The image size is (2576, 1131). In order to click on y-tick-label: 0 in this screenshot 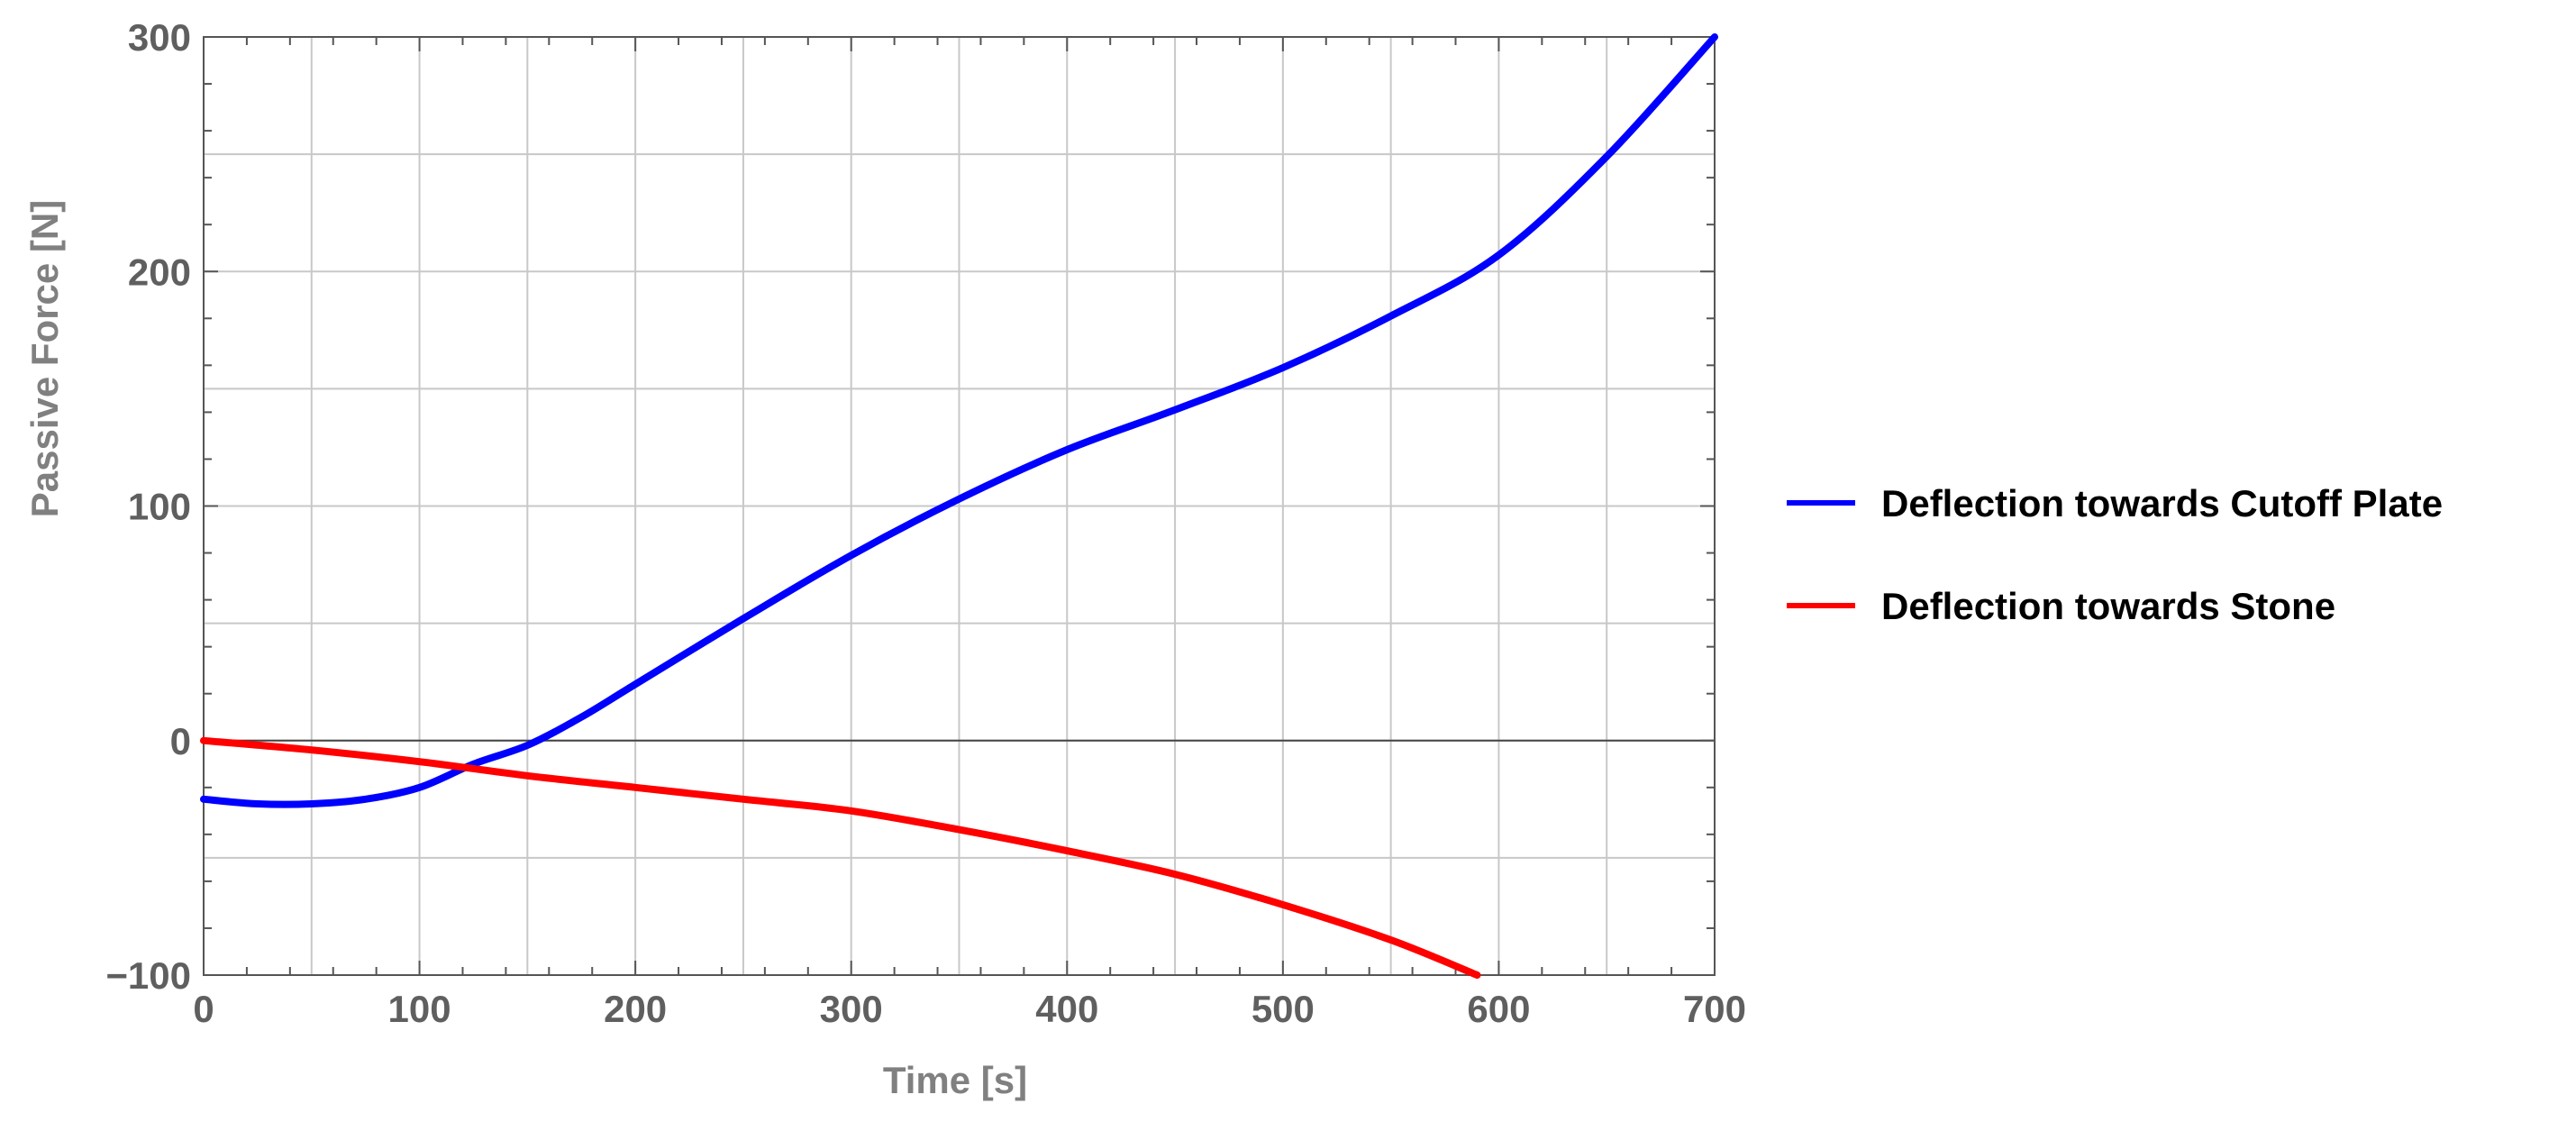, I will do `click(180, 741)`.